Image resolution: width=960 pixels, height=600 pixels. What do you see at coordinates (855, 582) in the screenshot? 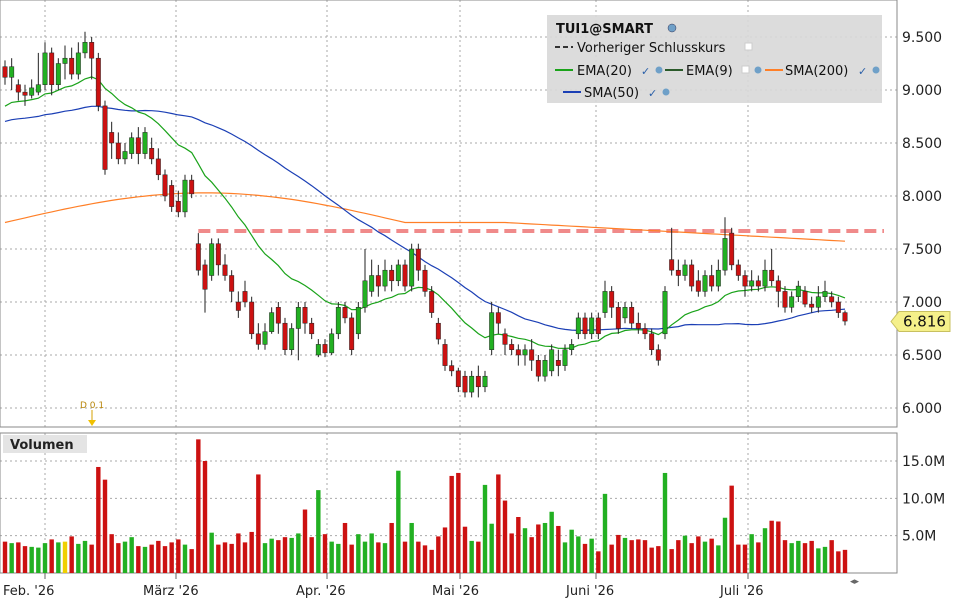
I see `scroll-right-icon: ◂▸` at bounding box center [855, 582].